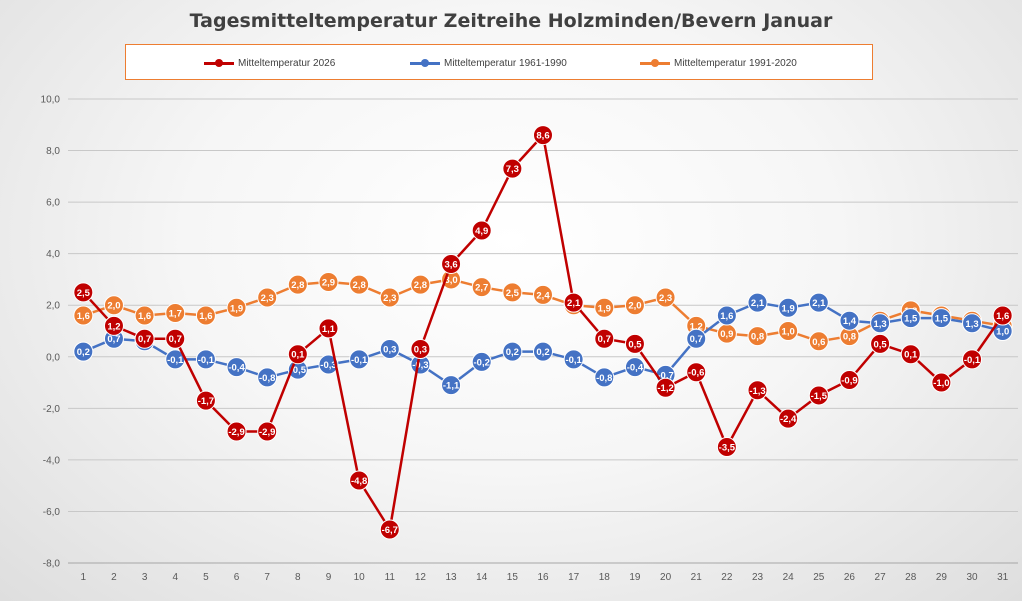 The image size is (1022, 601). I want to click on data-label-2026: -4,8, so click(359, 481).